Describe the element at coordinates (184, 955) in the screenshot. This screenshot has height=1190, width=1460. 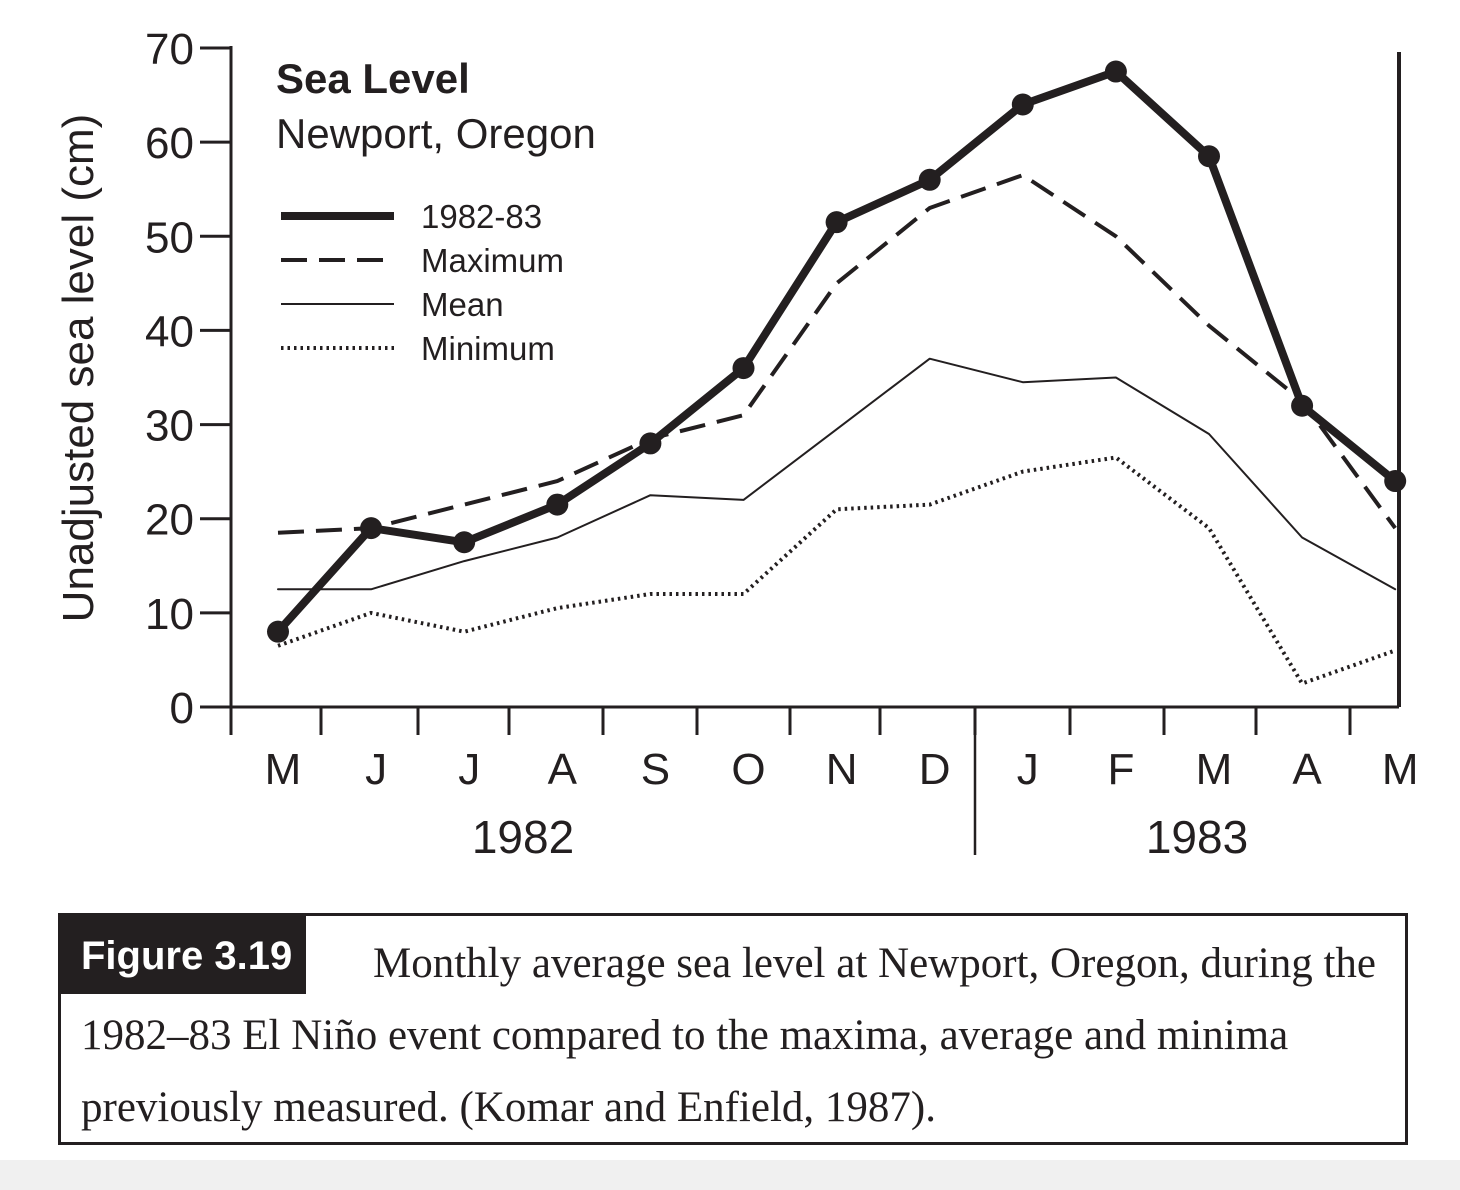
I see `figure-label: Figure 3.19` at that location.